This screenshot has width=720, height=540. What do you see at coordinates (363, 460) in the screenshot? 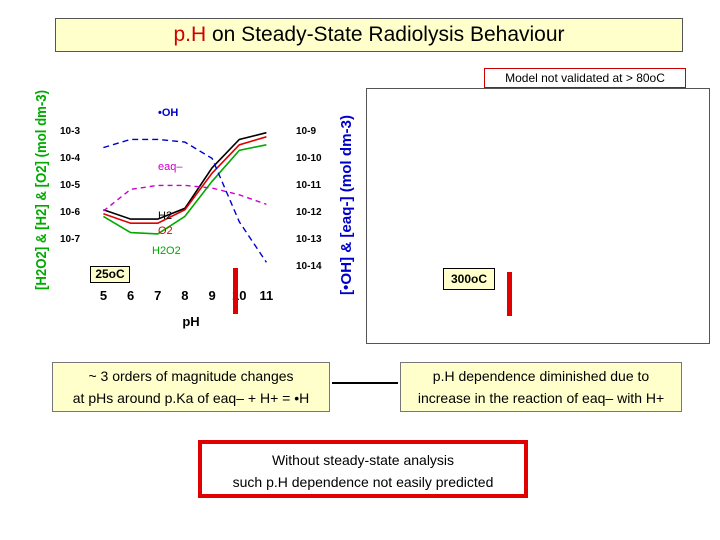
I see `conclusion-line1: Without steady-state analysis` at bounding box center [363, 460].